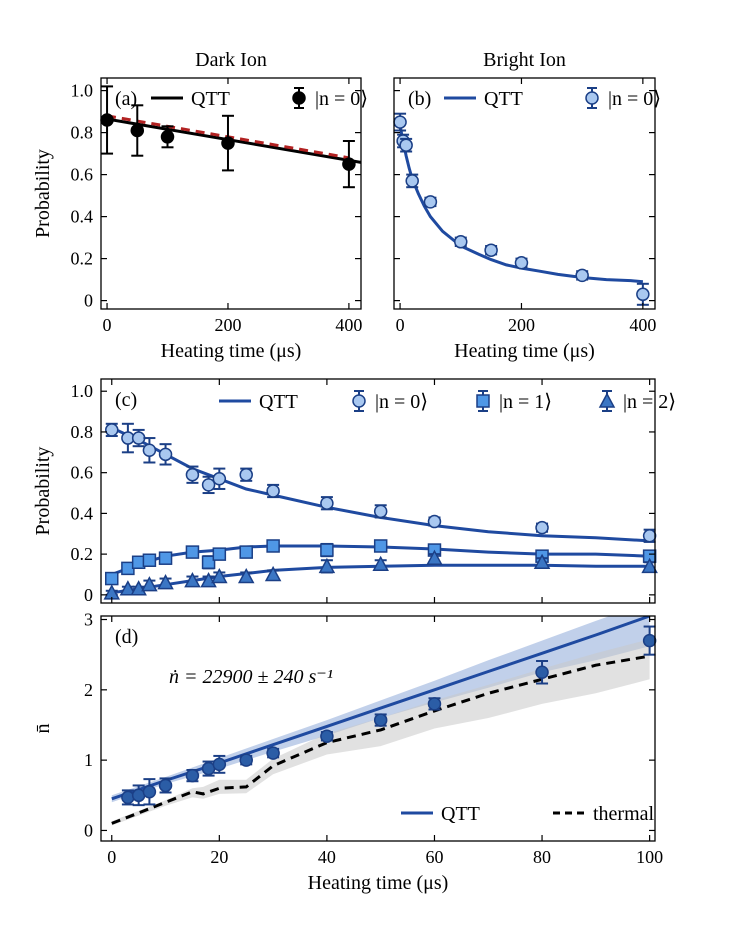 This screenshot has width=730, height=934. I want to click on panel-label: (d), so click(126, 637).